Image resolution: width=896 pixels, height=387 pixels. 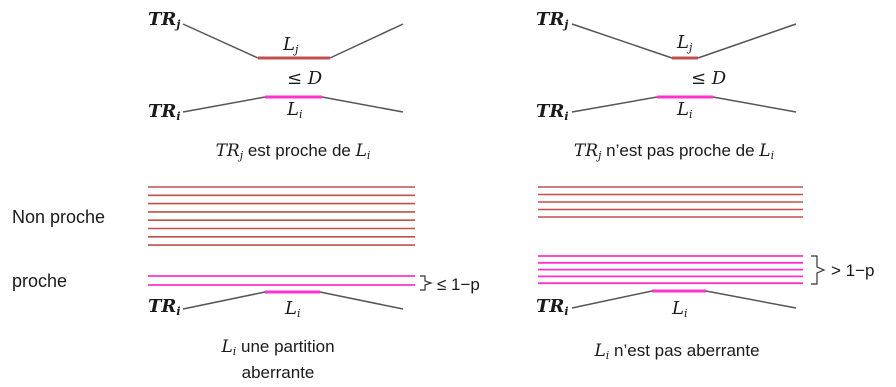 What do you see at coordinates (853, 270) in the screenshot?
I see `threshold-label: > 1−p` at bounding box center [853, 270].